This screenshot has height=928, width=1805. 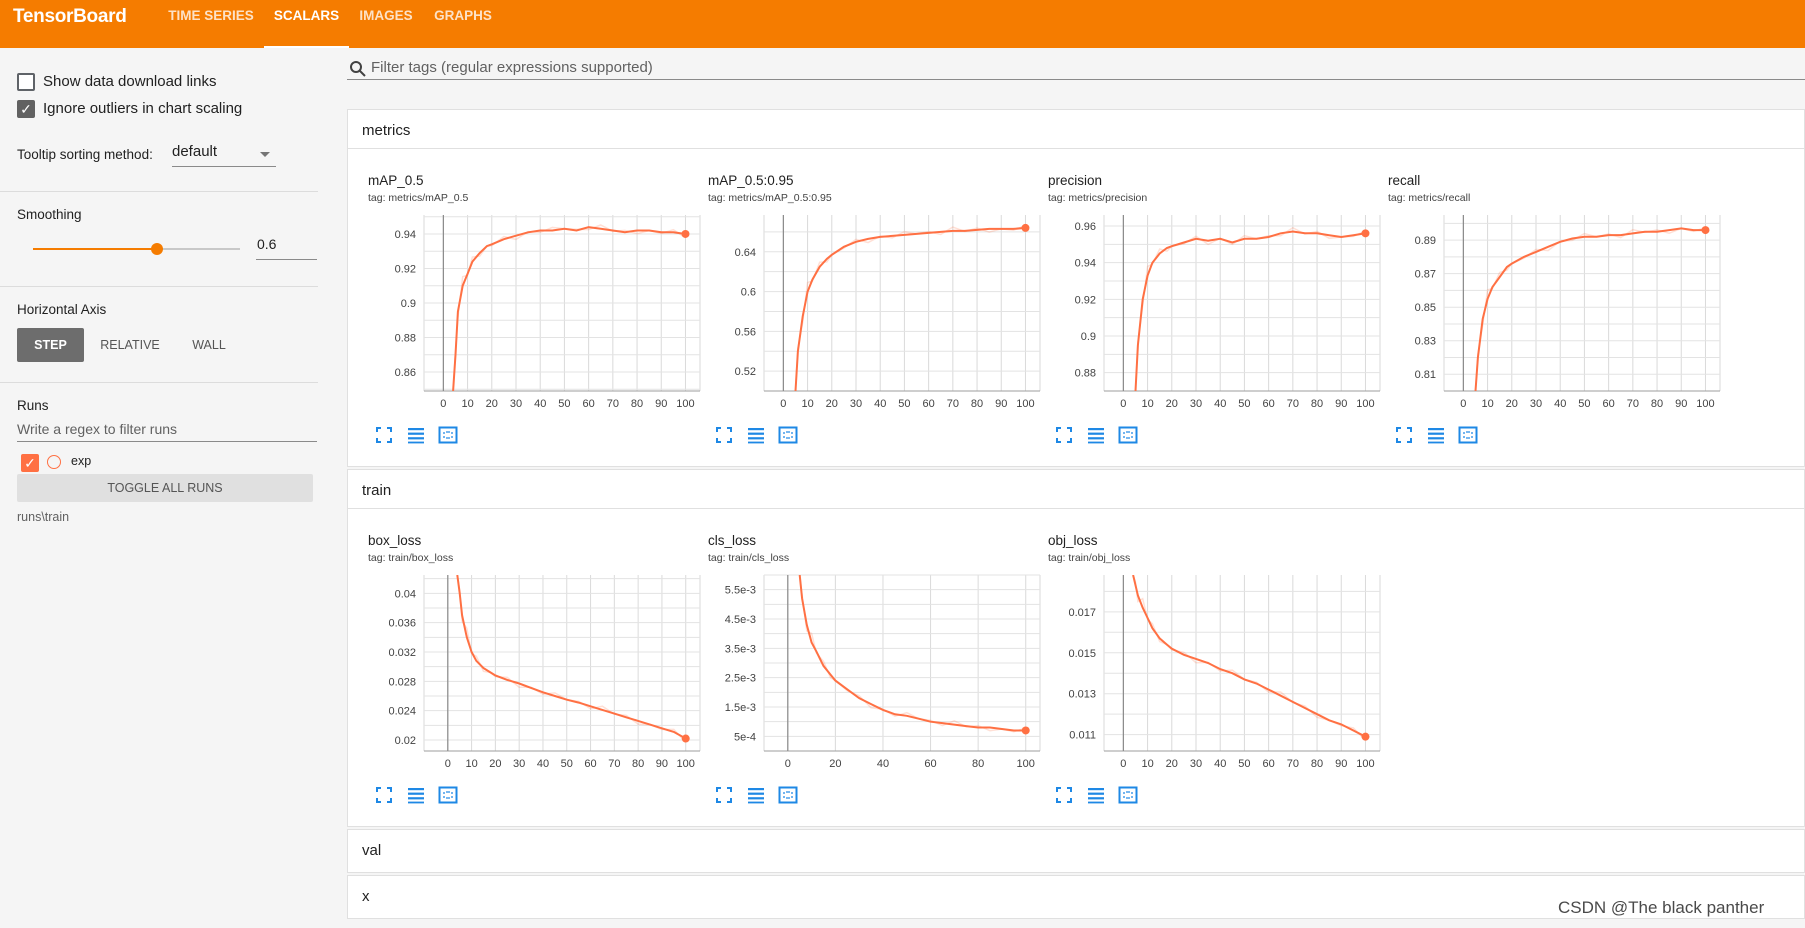 What do you see at coordinates (590, 764) in the screenshot?
I see `x-tick-label: 60` at bounding box center [590, 764].